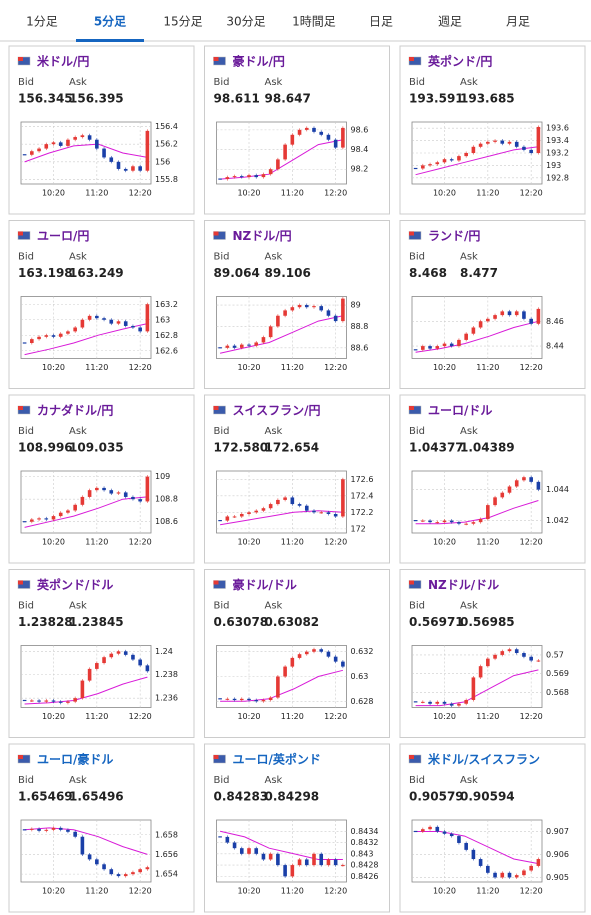 The width and height of the screenshot is (591, 915). I want to click on y-tick-label: 98.2, so click(360, 169).